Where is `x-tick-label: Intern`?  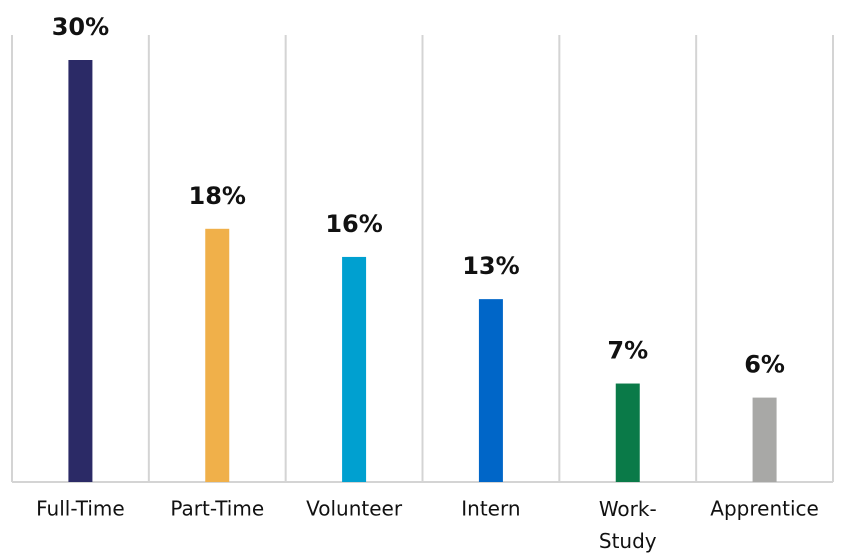 x-tick-label: Intern is located at coordinates (490, 509).